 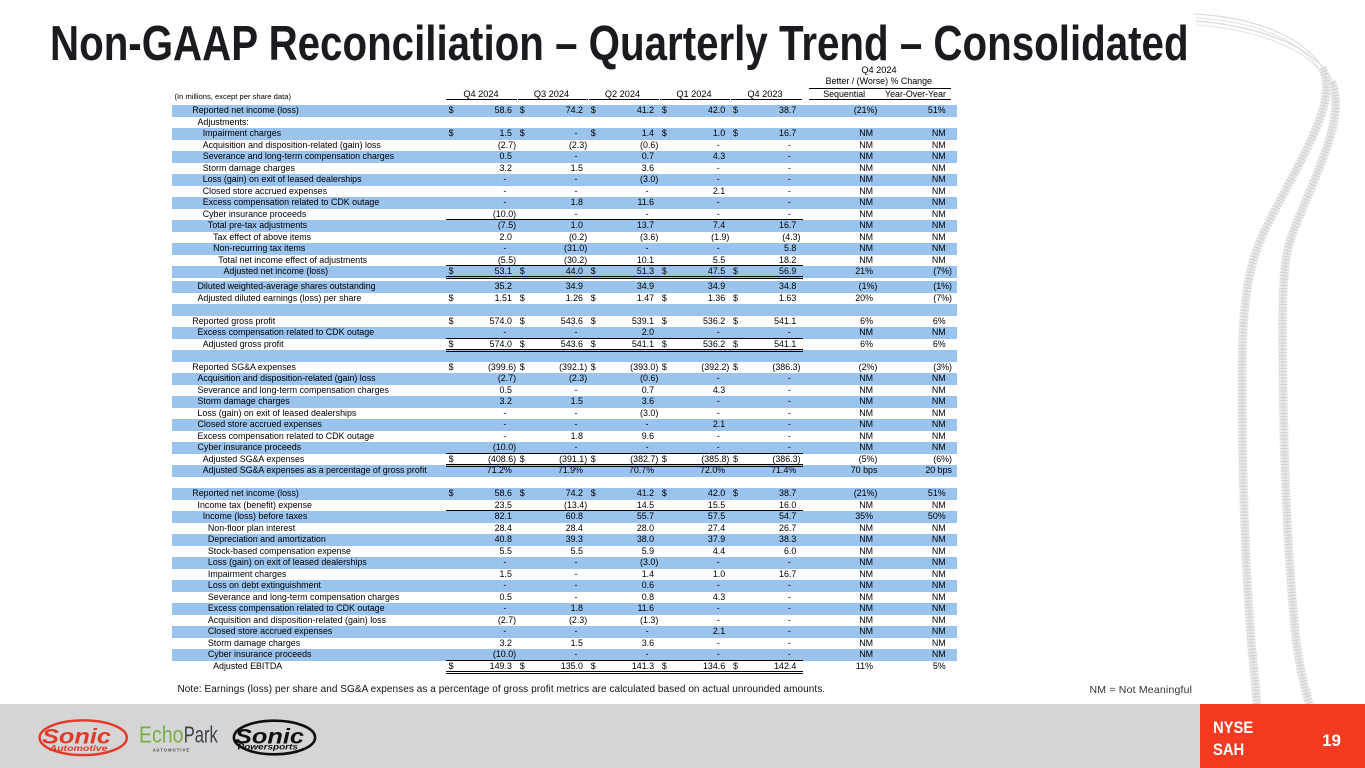 What do you see at coordinates (268, 747) in the screenshot?
I see `svg-text: Powersports` at bounding box center [268, 747].